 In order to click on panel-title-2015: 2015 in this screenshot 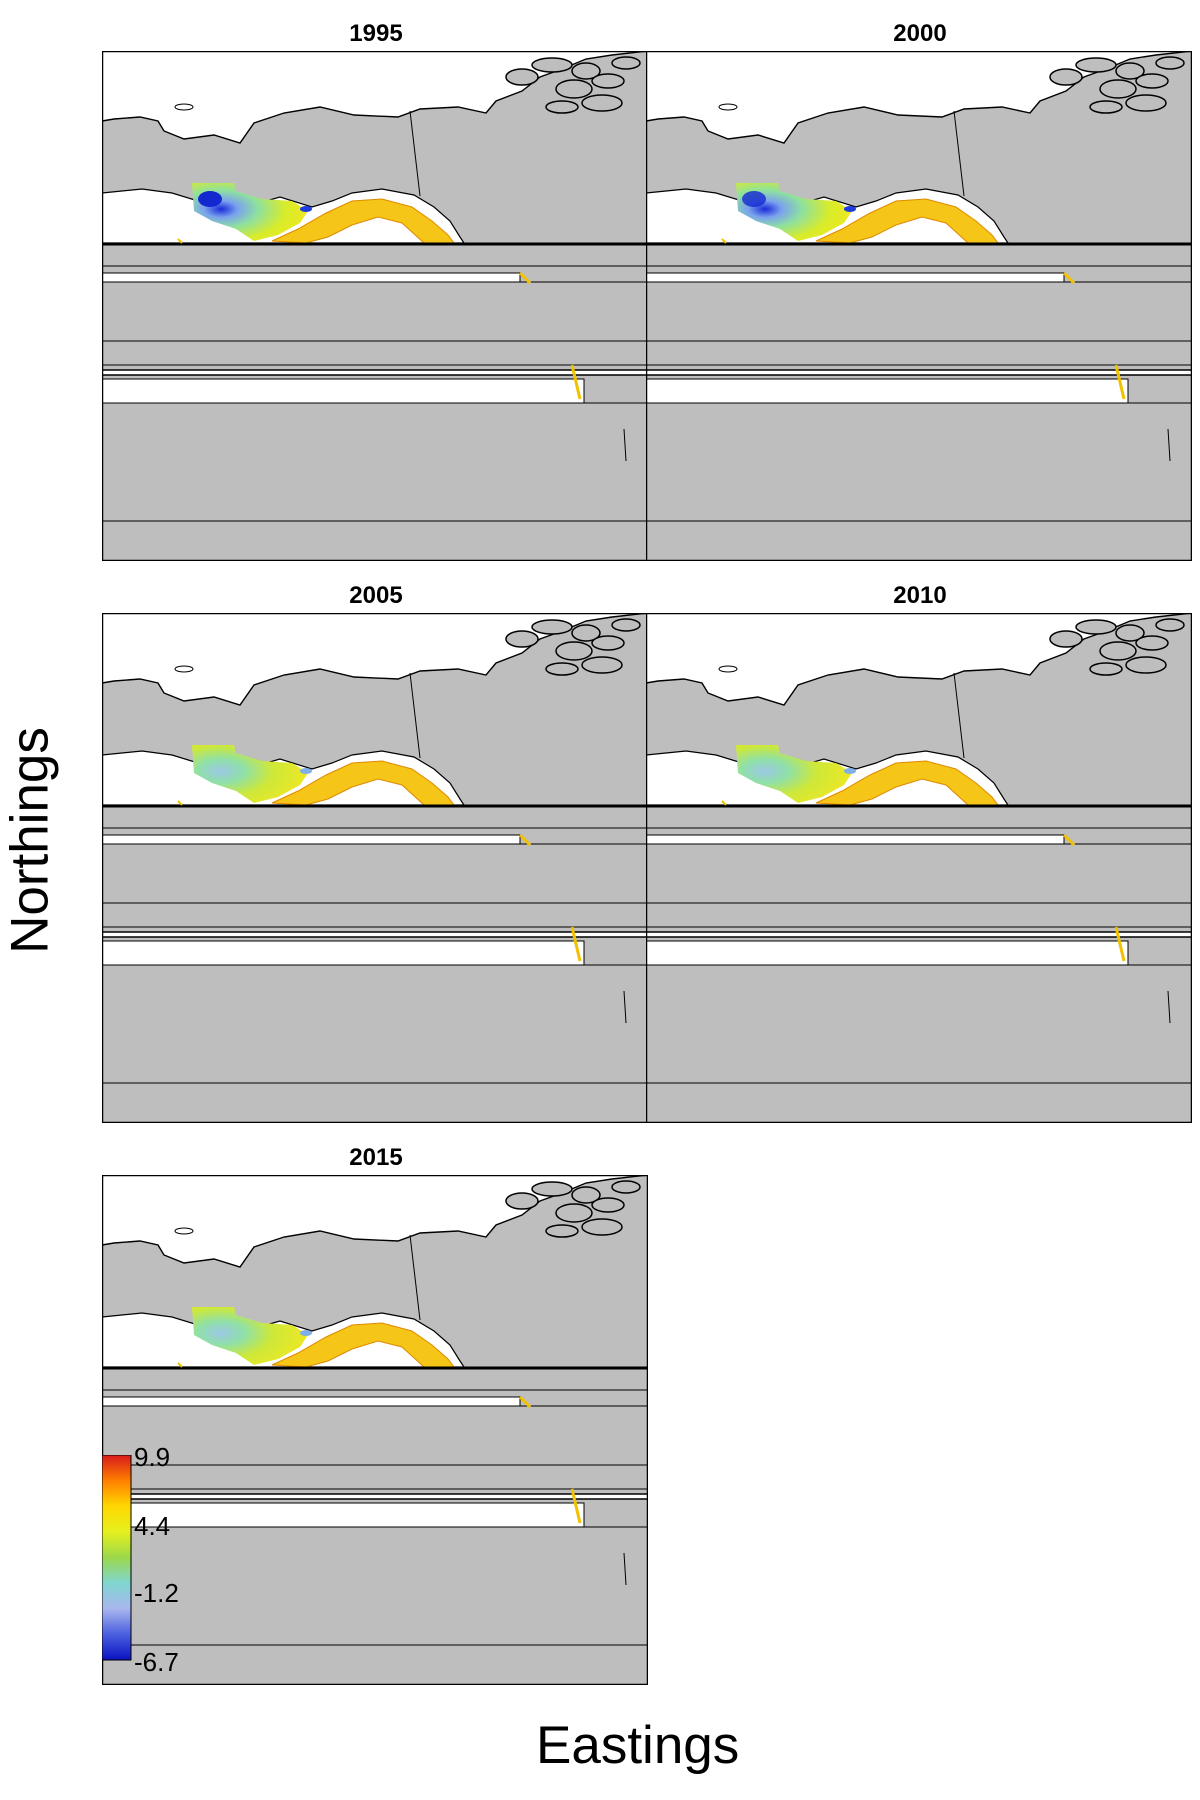, I will do `click(376, 1157)`.